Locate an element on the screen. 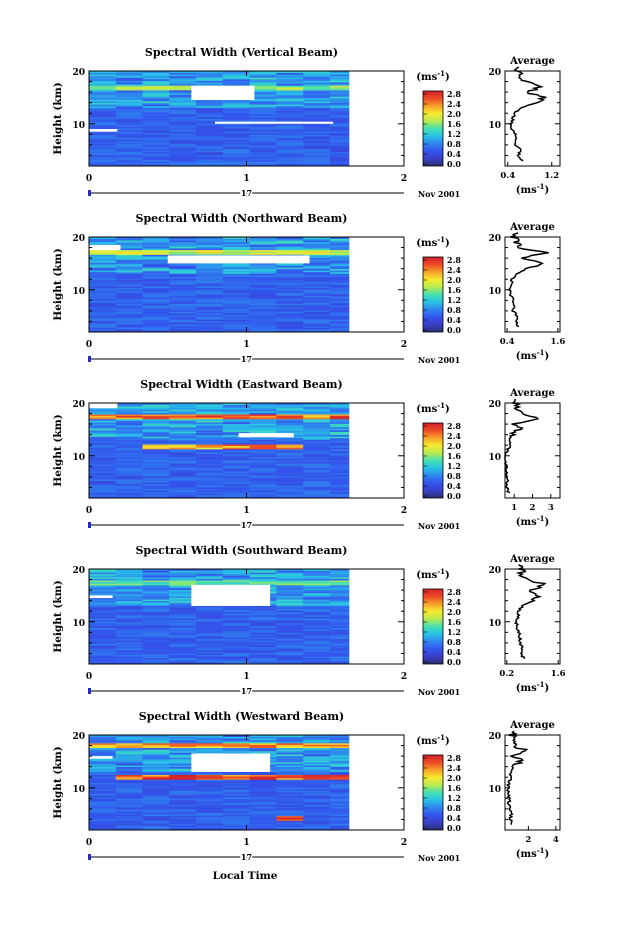 This screenshot has height=929, width=621. colorbar-tick-label: 0.4 is located at coordinates (454, 652).